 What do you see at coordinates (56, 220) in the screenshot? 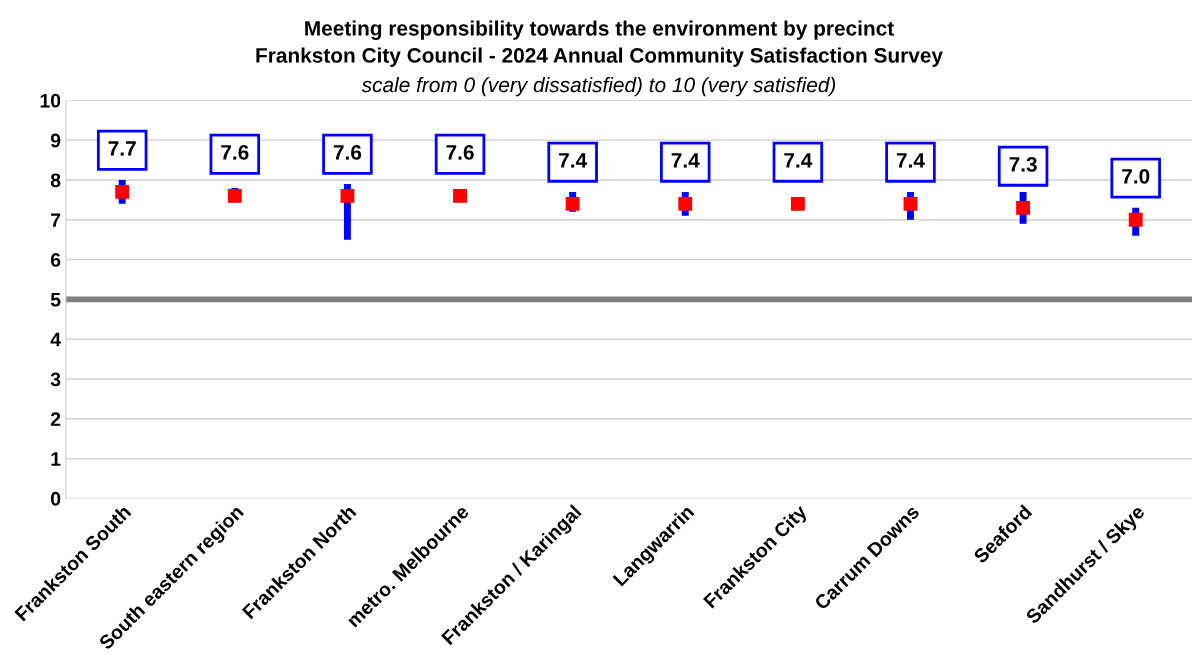
I see `y-tick-label: 7` at bounding box center [56, 220].